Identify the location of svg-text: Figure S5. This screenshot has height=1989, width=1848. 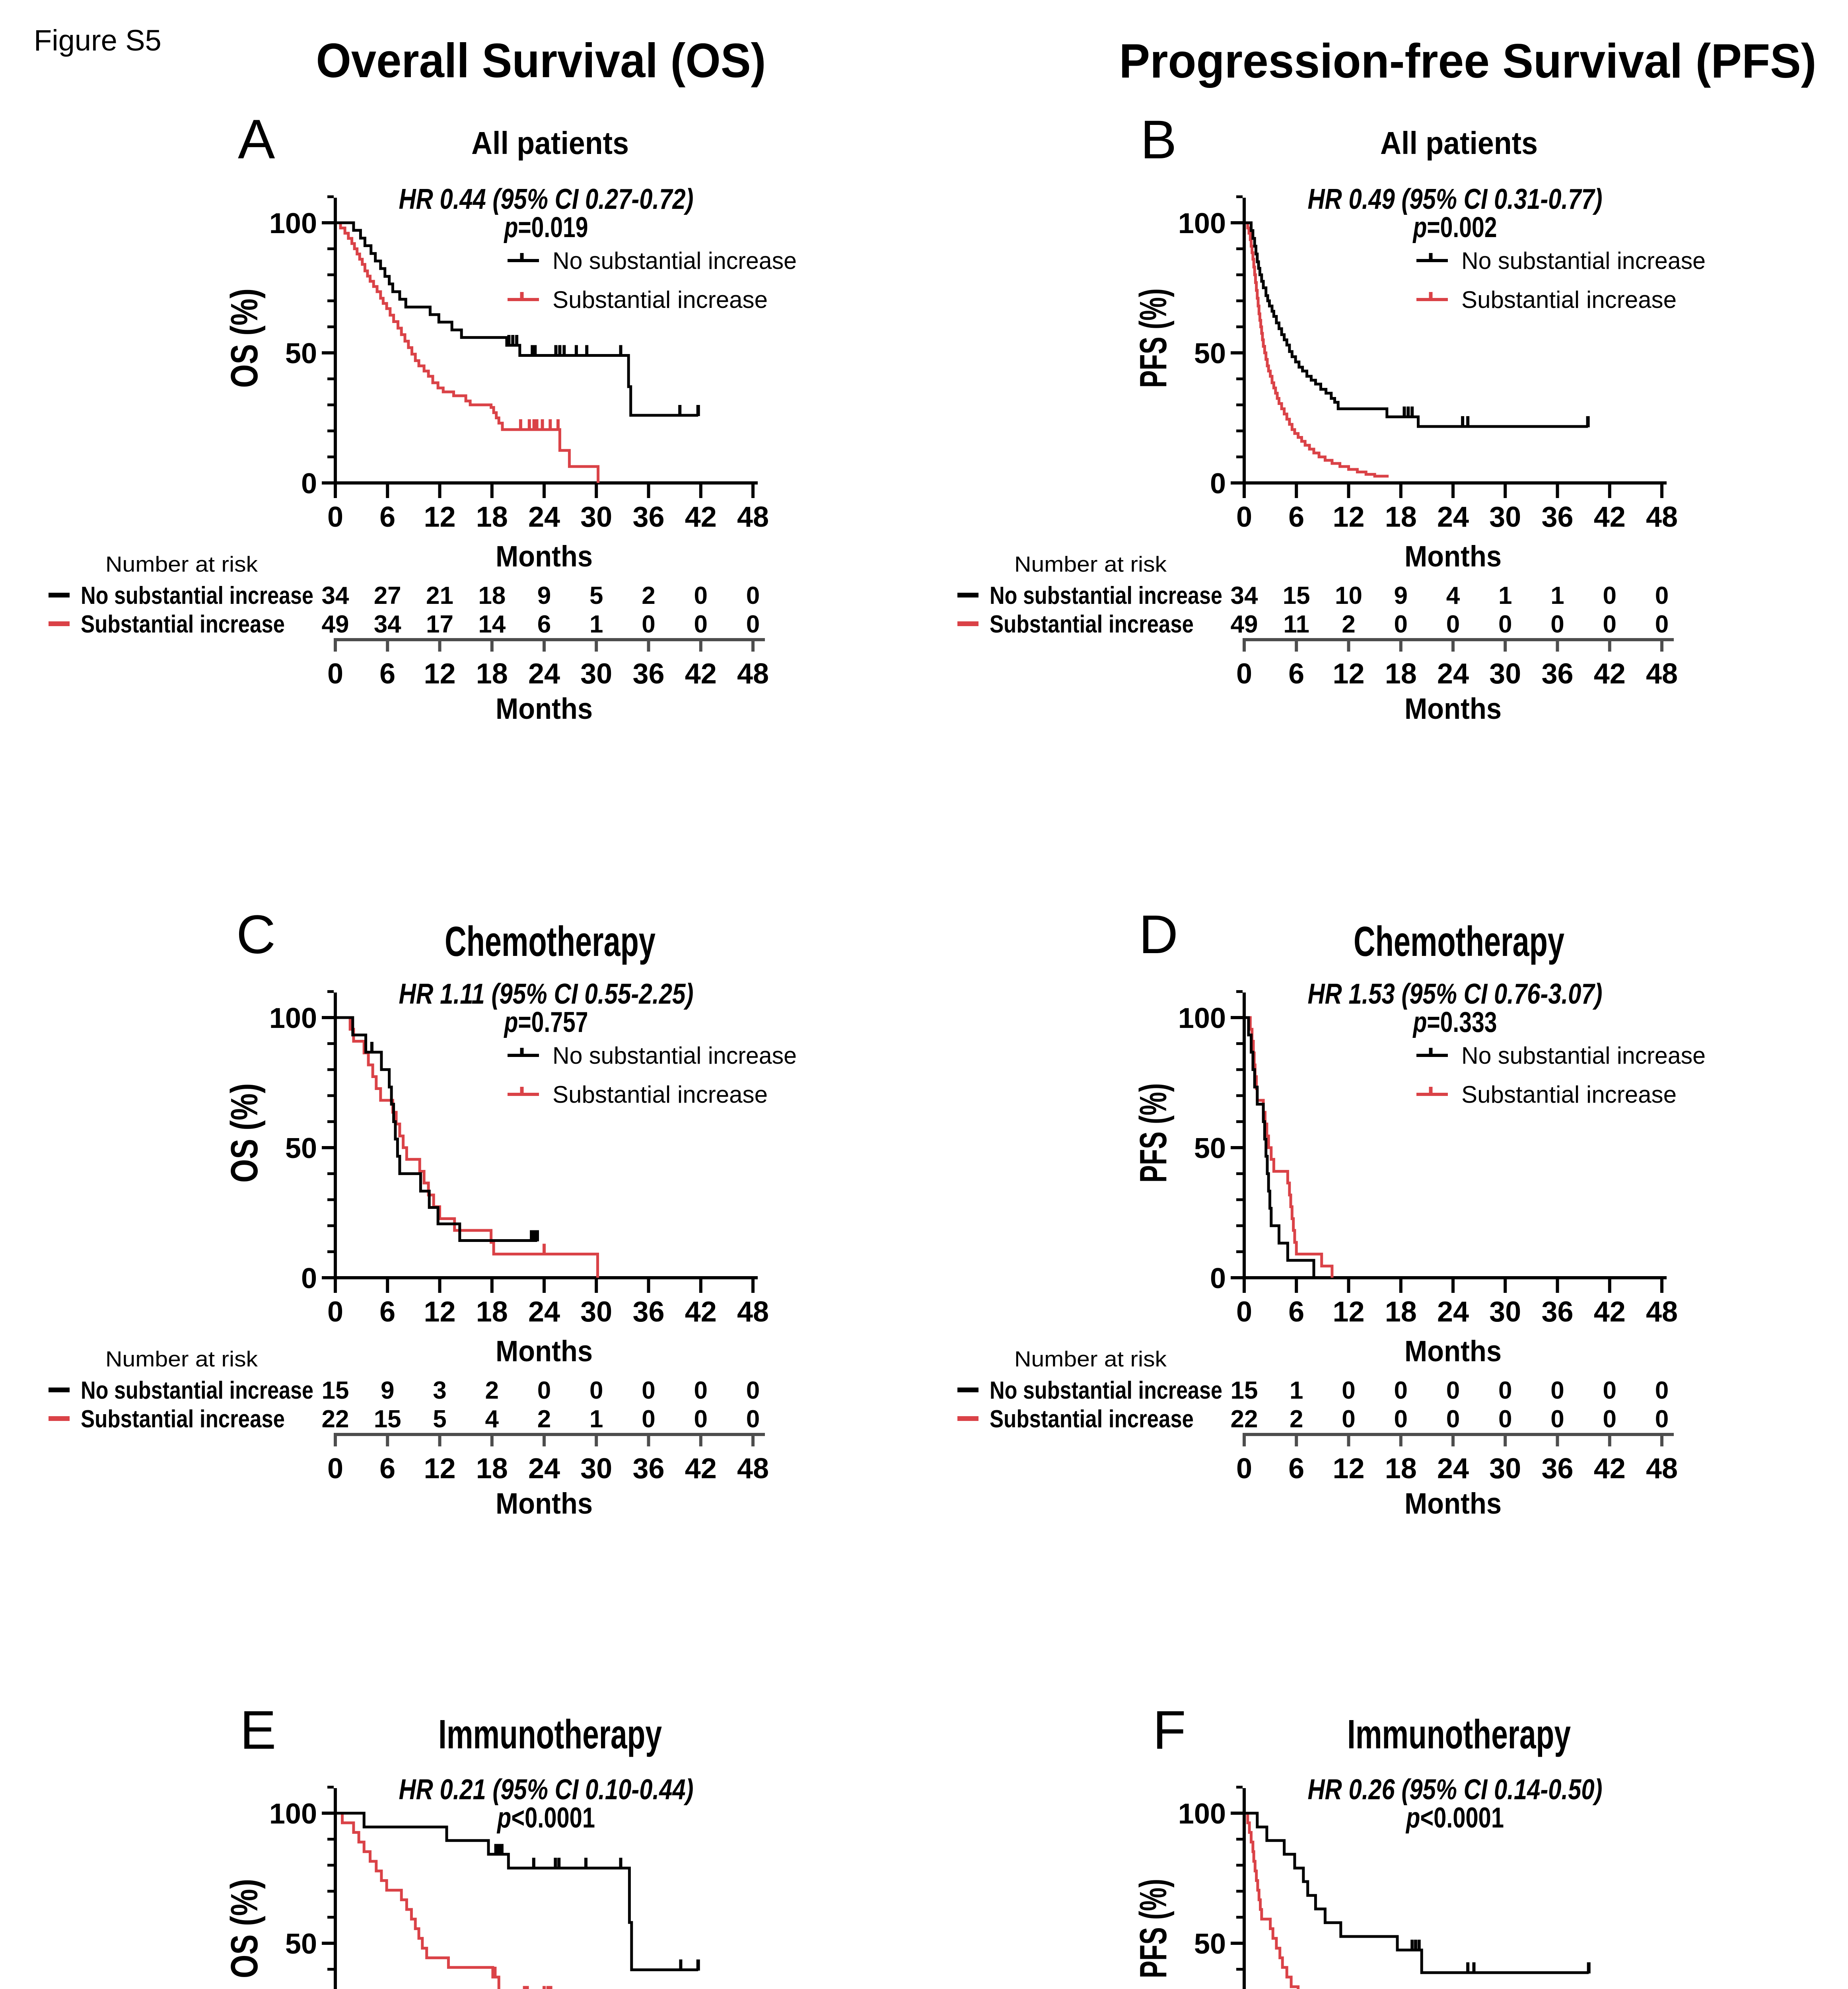
(97, 40).